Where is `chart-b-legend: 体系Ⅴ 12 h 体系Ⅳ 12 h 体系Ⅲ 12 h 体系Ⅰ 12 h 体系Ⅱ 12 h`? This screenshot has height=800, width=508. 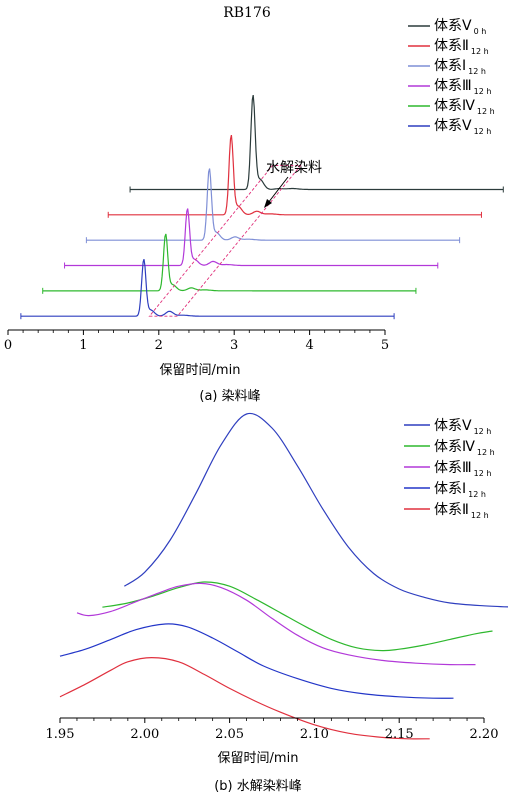 chart-b-legend: 体系Ⅴ 12 h 体系Ⅳ 12 h 体系Ⅲ 12 h 体系Ⅰ 12 h 体系Ⅱ 12 h is located at coordinates (449, 469).